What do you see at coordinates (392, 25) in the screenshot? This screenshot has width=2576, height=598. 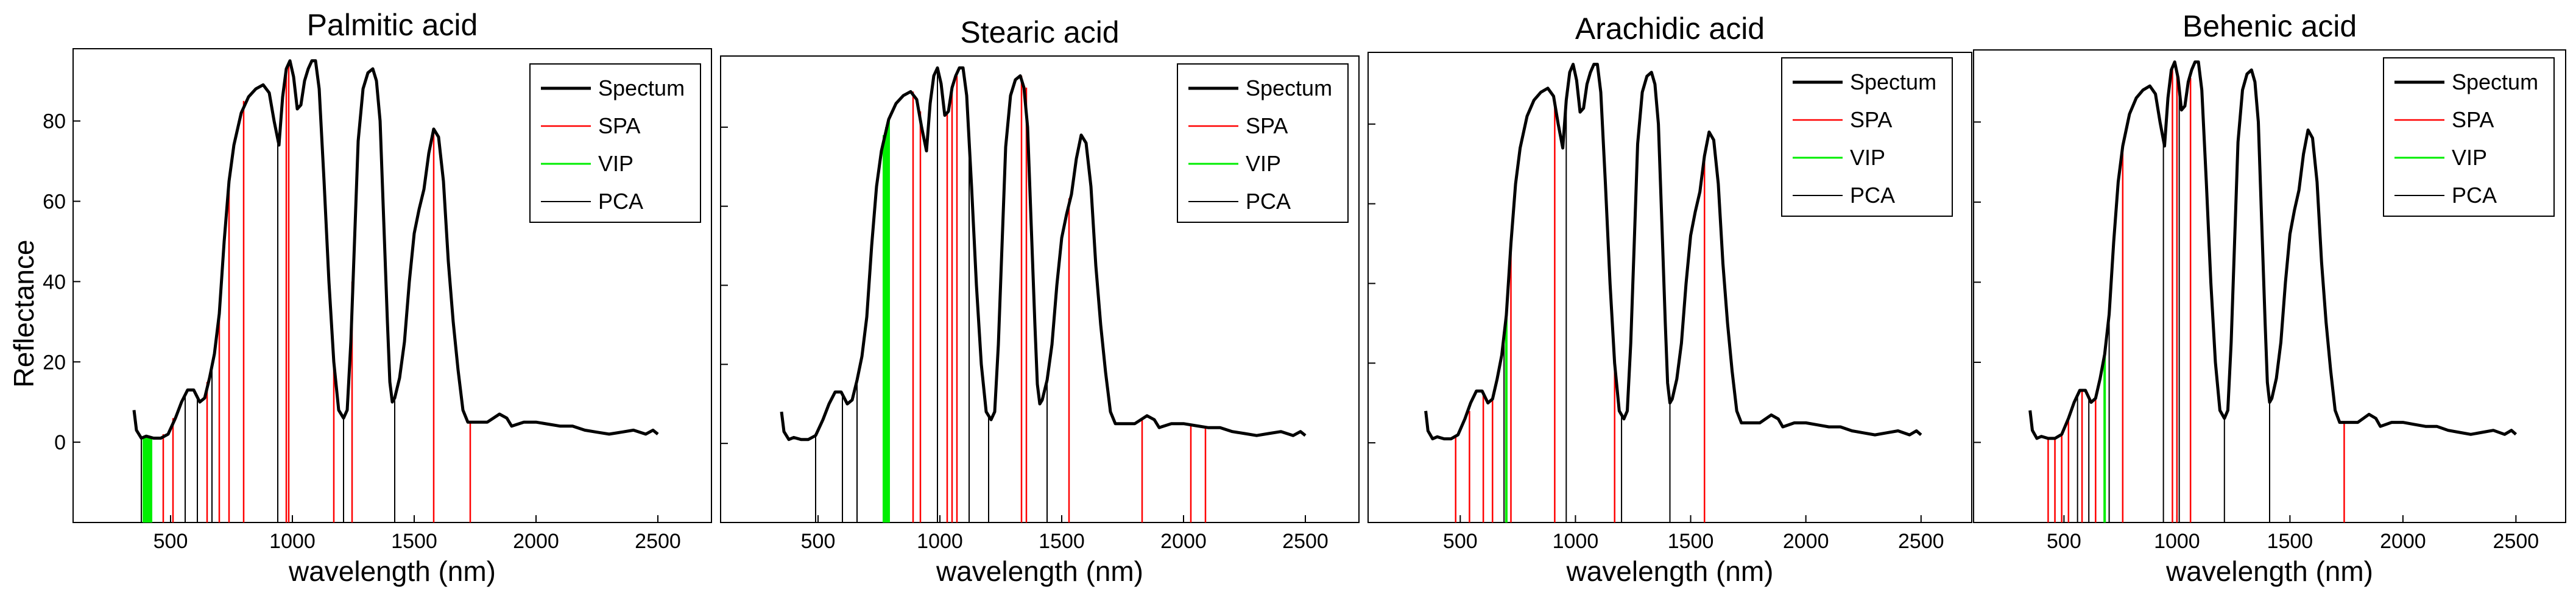 I see `chart-title: Palmitic acid` at bounding box center [392, 25].